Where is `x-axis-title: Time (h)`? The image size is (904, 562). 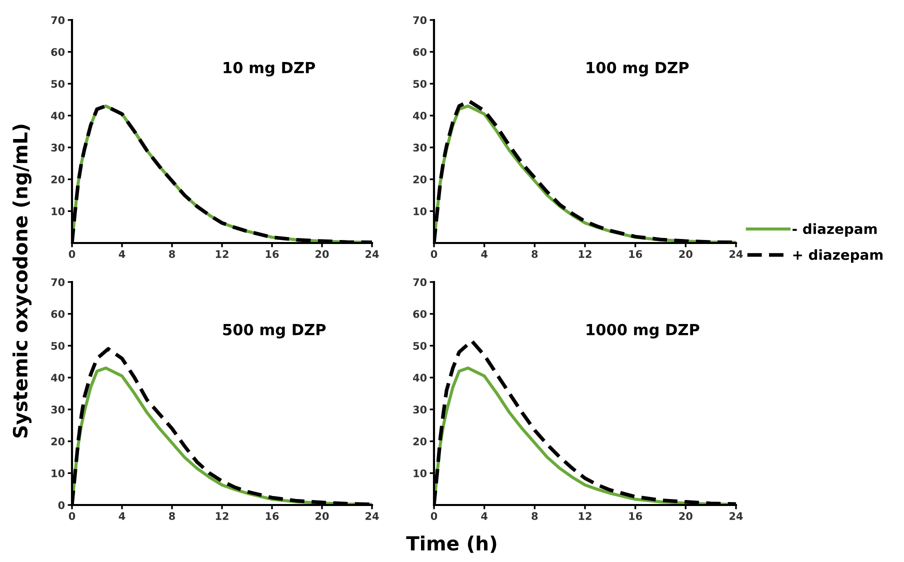 x-axis-title: Time (h) is located at coordinates (451, 544).